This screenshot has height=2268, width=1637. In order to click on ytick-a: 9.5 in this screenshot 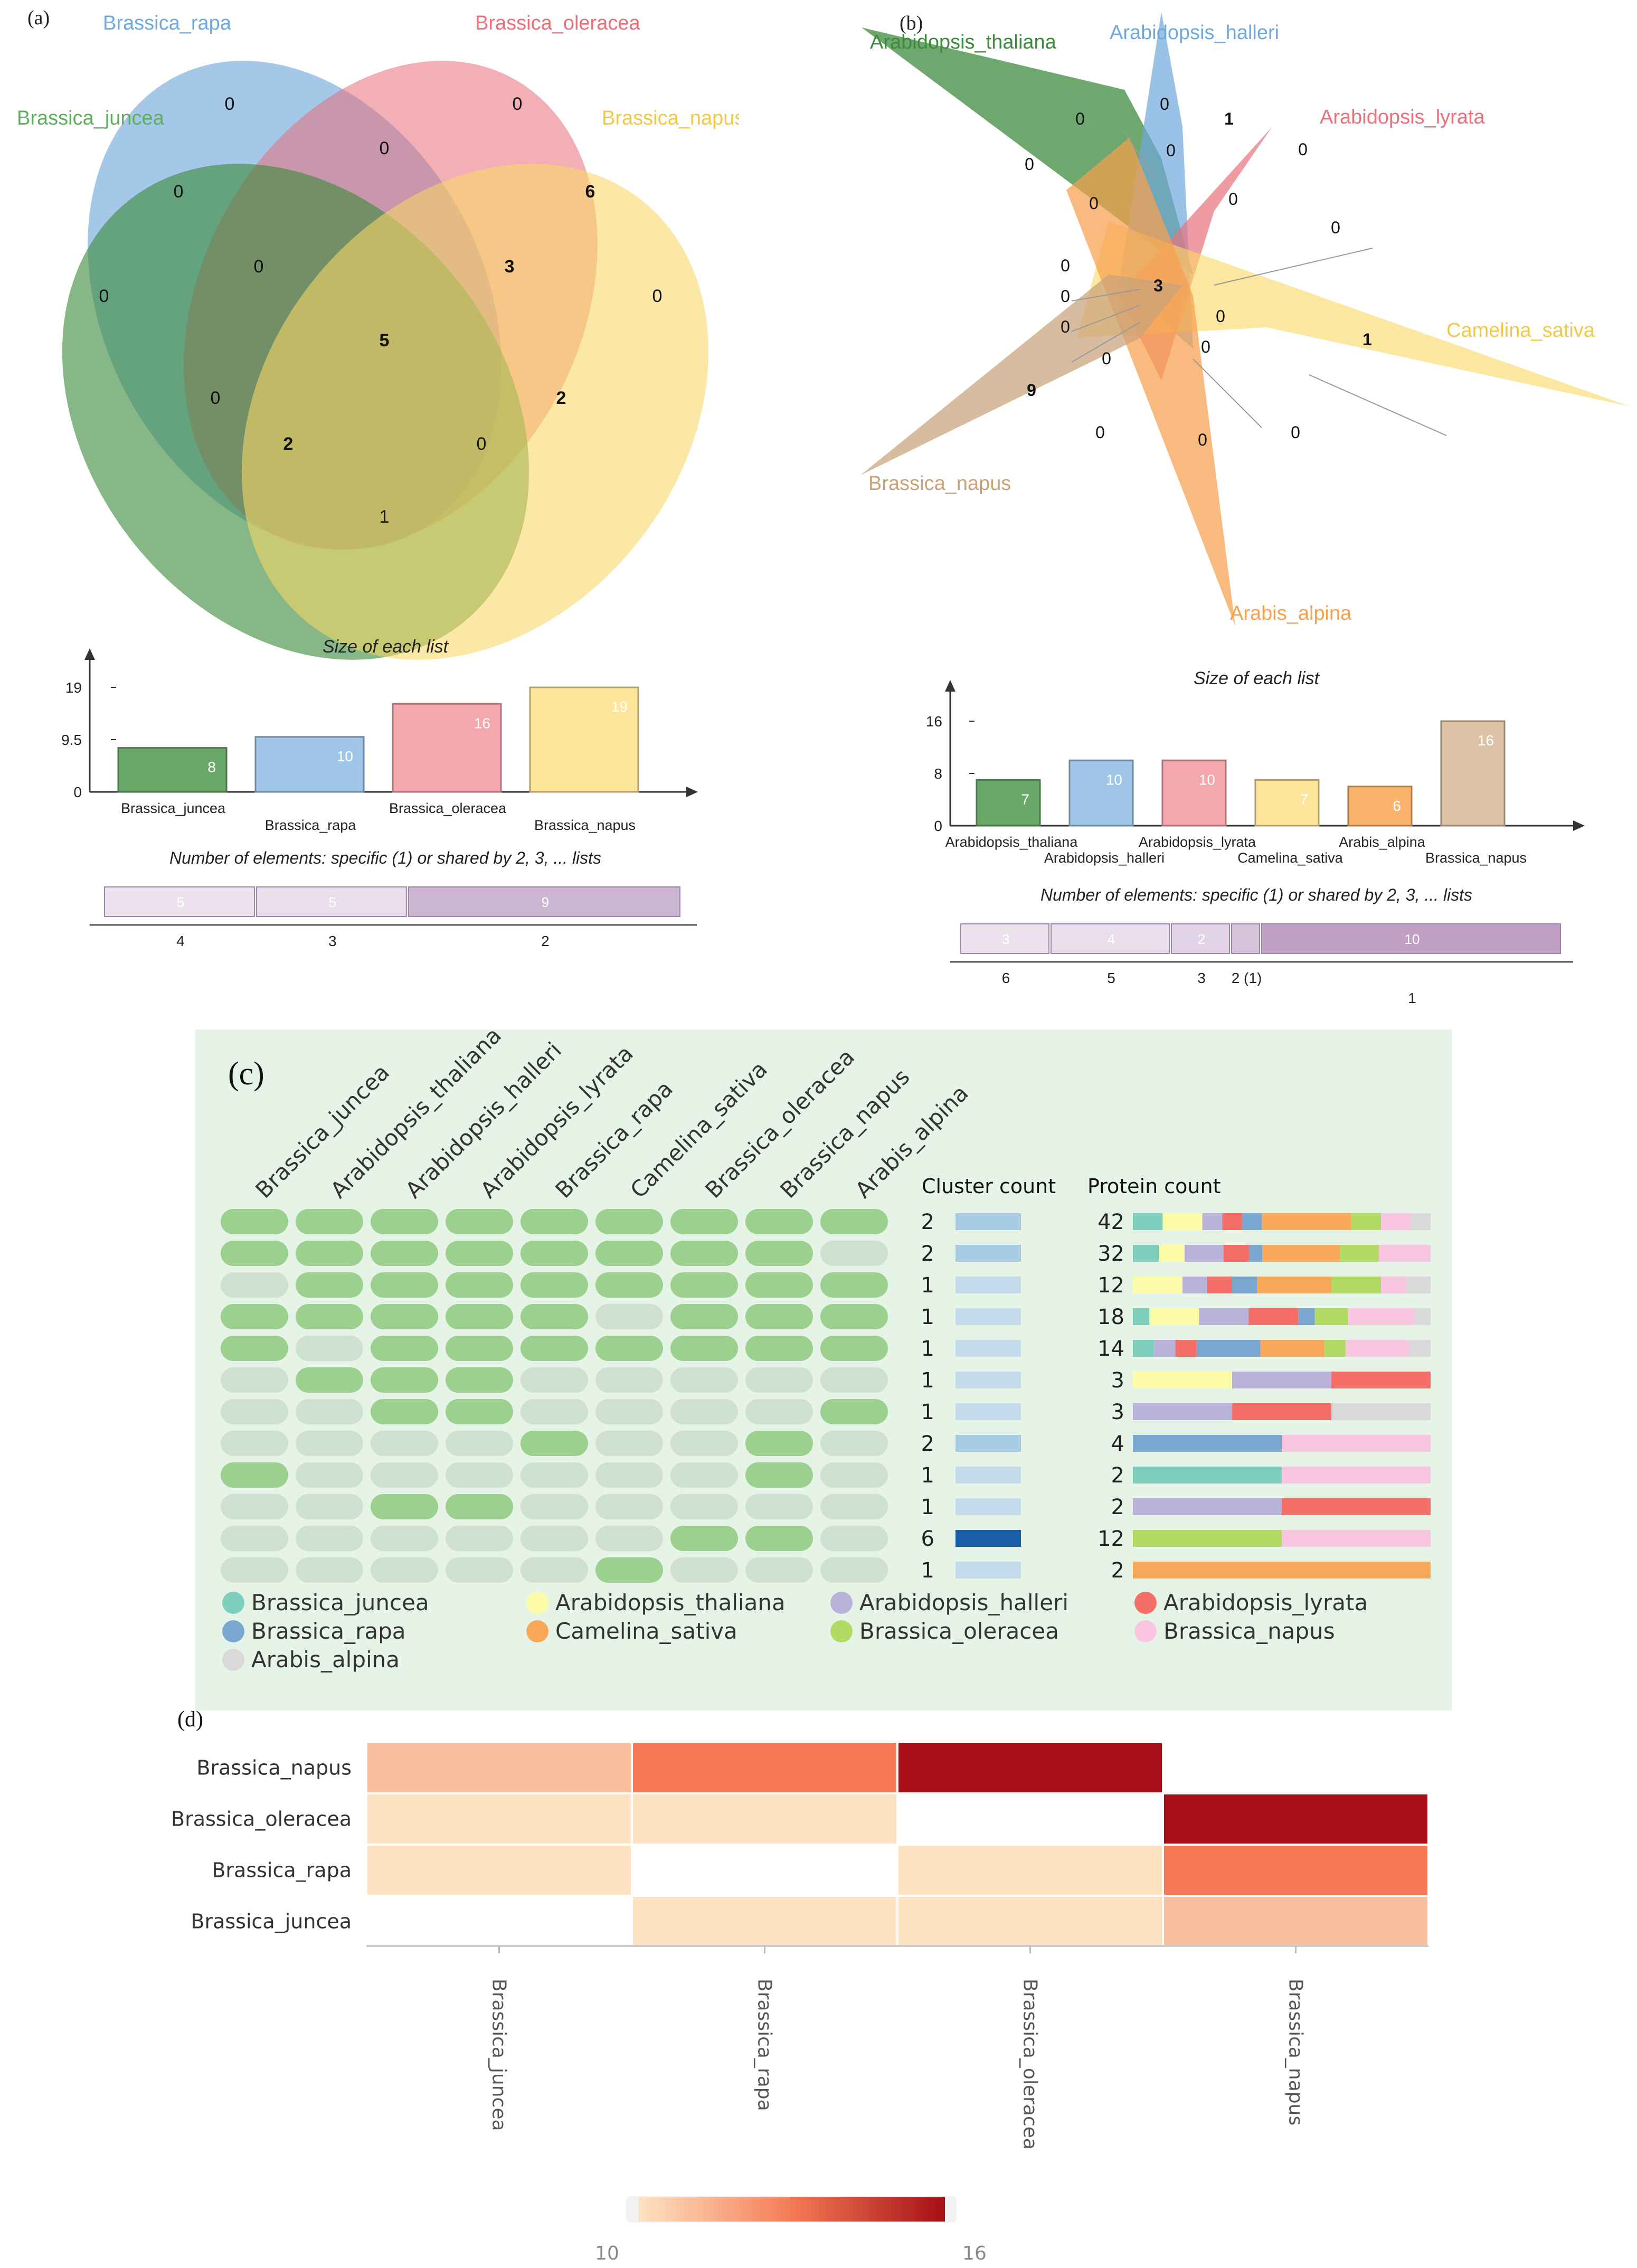, I will do `click(71, 740)`.